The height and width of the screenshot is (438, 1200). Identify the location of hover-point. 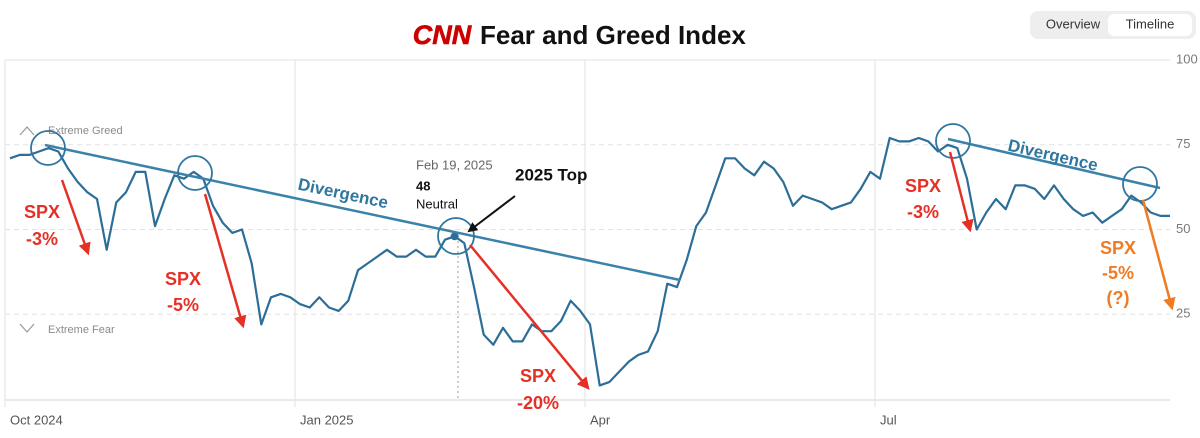
(454, 236).